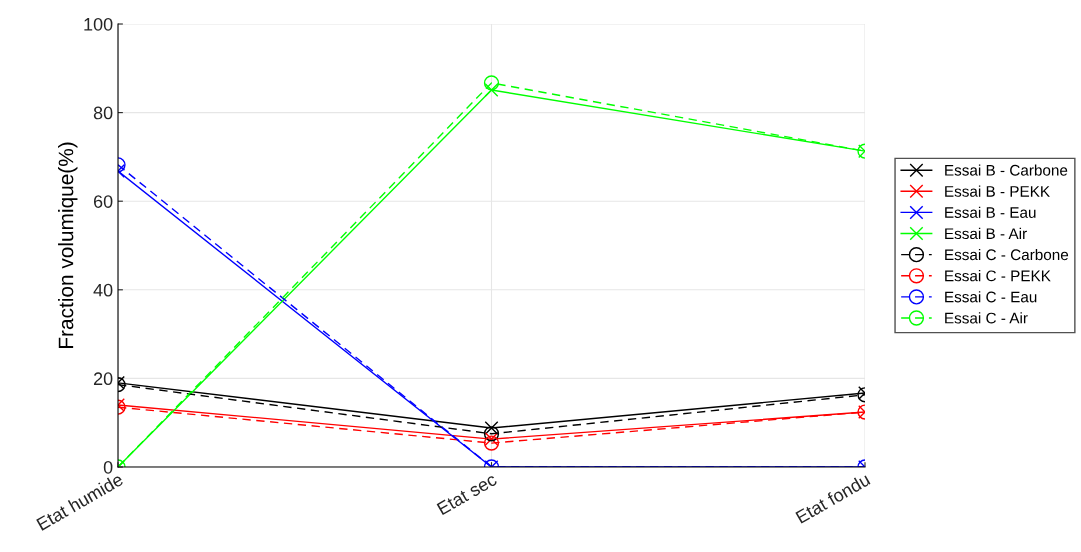  Describe the element at coordinates (997, 191) in the screenshot. I see `legend-label: Essai B - PEKK` at that location.